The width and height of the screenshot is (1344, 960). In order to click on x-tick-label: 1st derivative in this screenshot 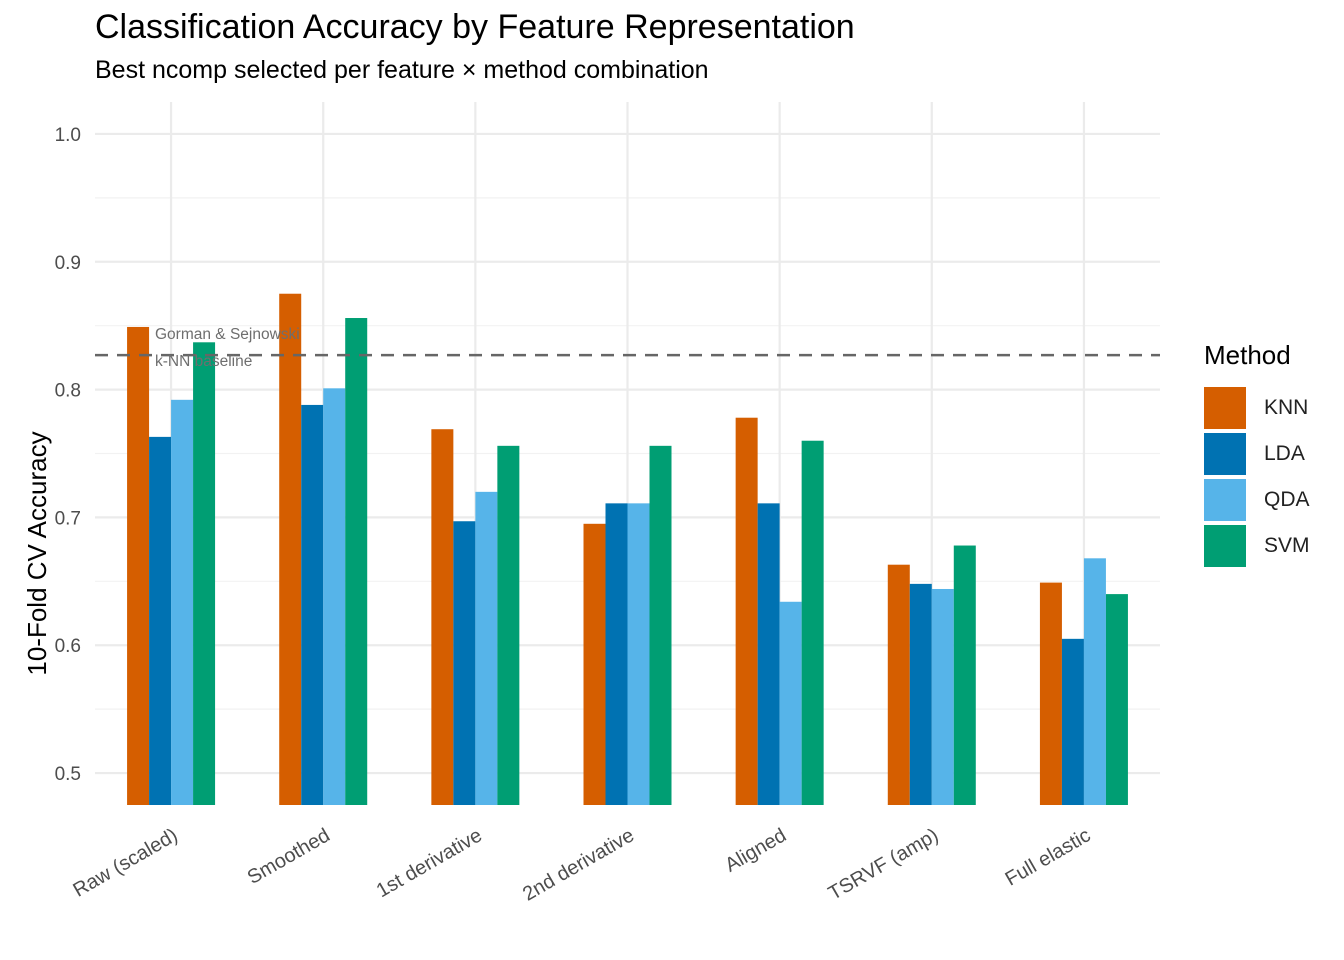, I will do `click(429, 863)`.